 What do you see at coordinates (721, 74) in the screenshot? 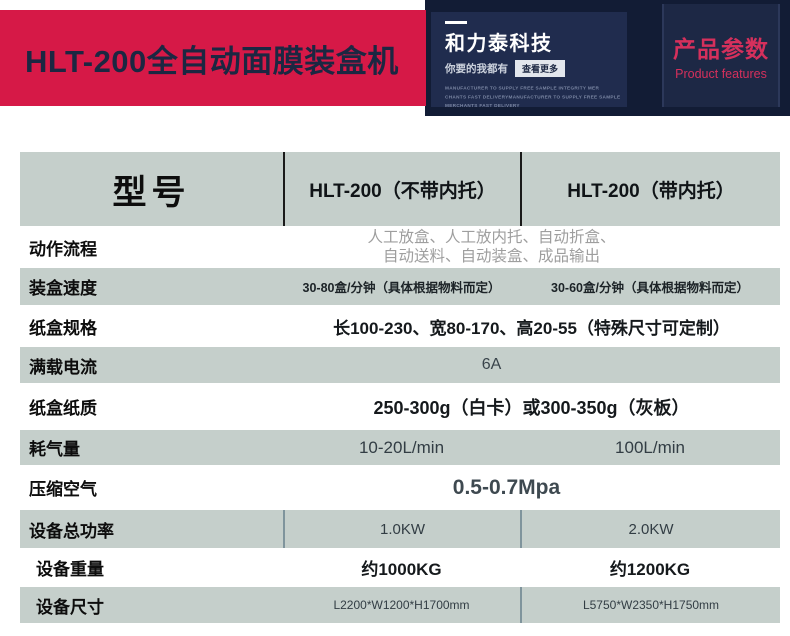
I see `badge-subtitle: Product features` at bounding box center [721, 74].